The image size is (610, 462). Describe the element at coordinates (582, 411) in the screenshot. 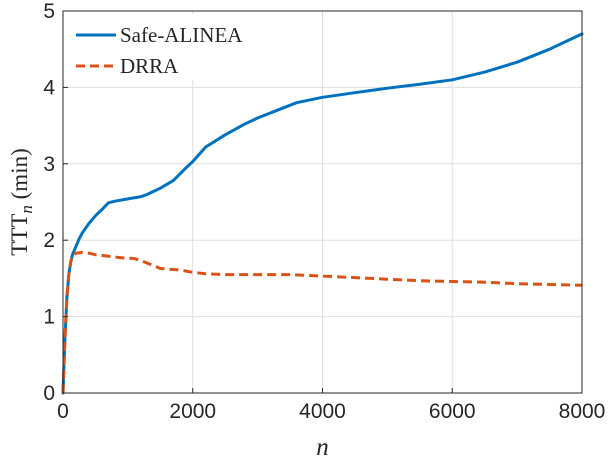

I see `x-tick-label-4: 8000` at that location.